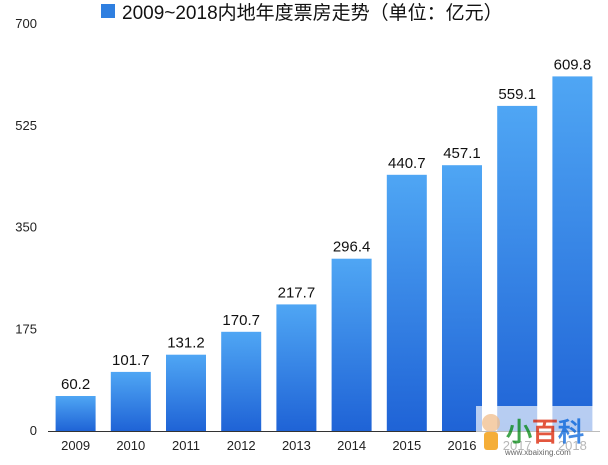 The image size is (608, 465). I want to click on bar-2014, so click(351, 344).